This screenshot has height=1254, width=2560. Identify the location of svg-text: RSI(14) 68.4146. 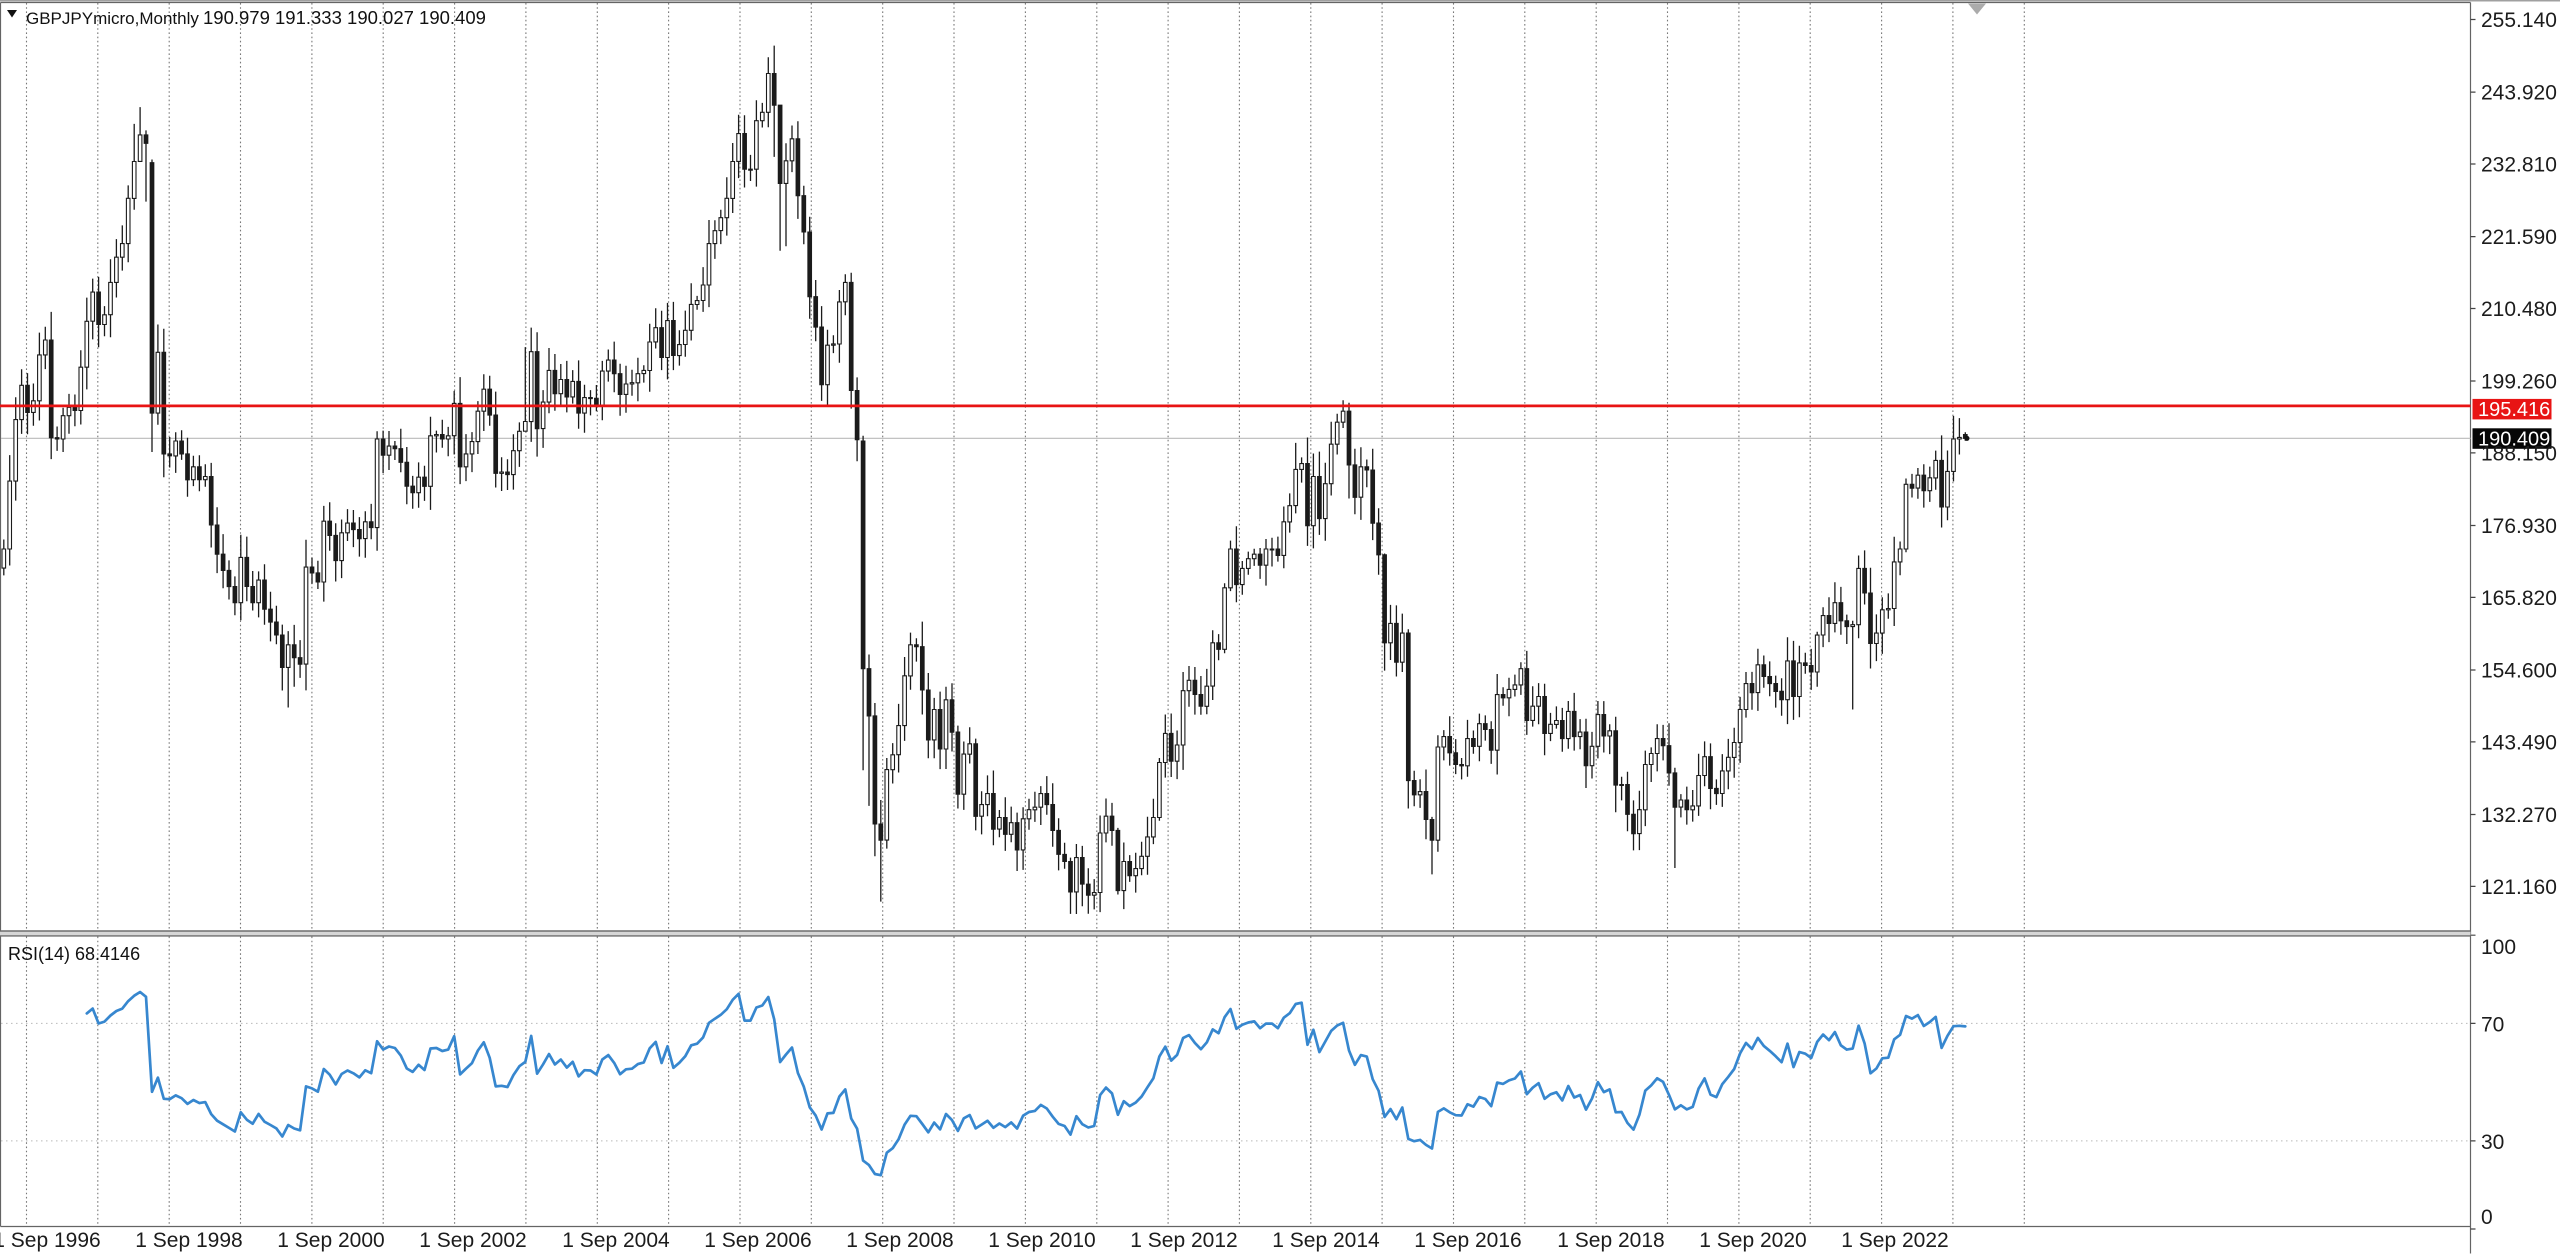
(74, 954).